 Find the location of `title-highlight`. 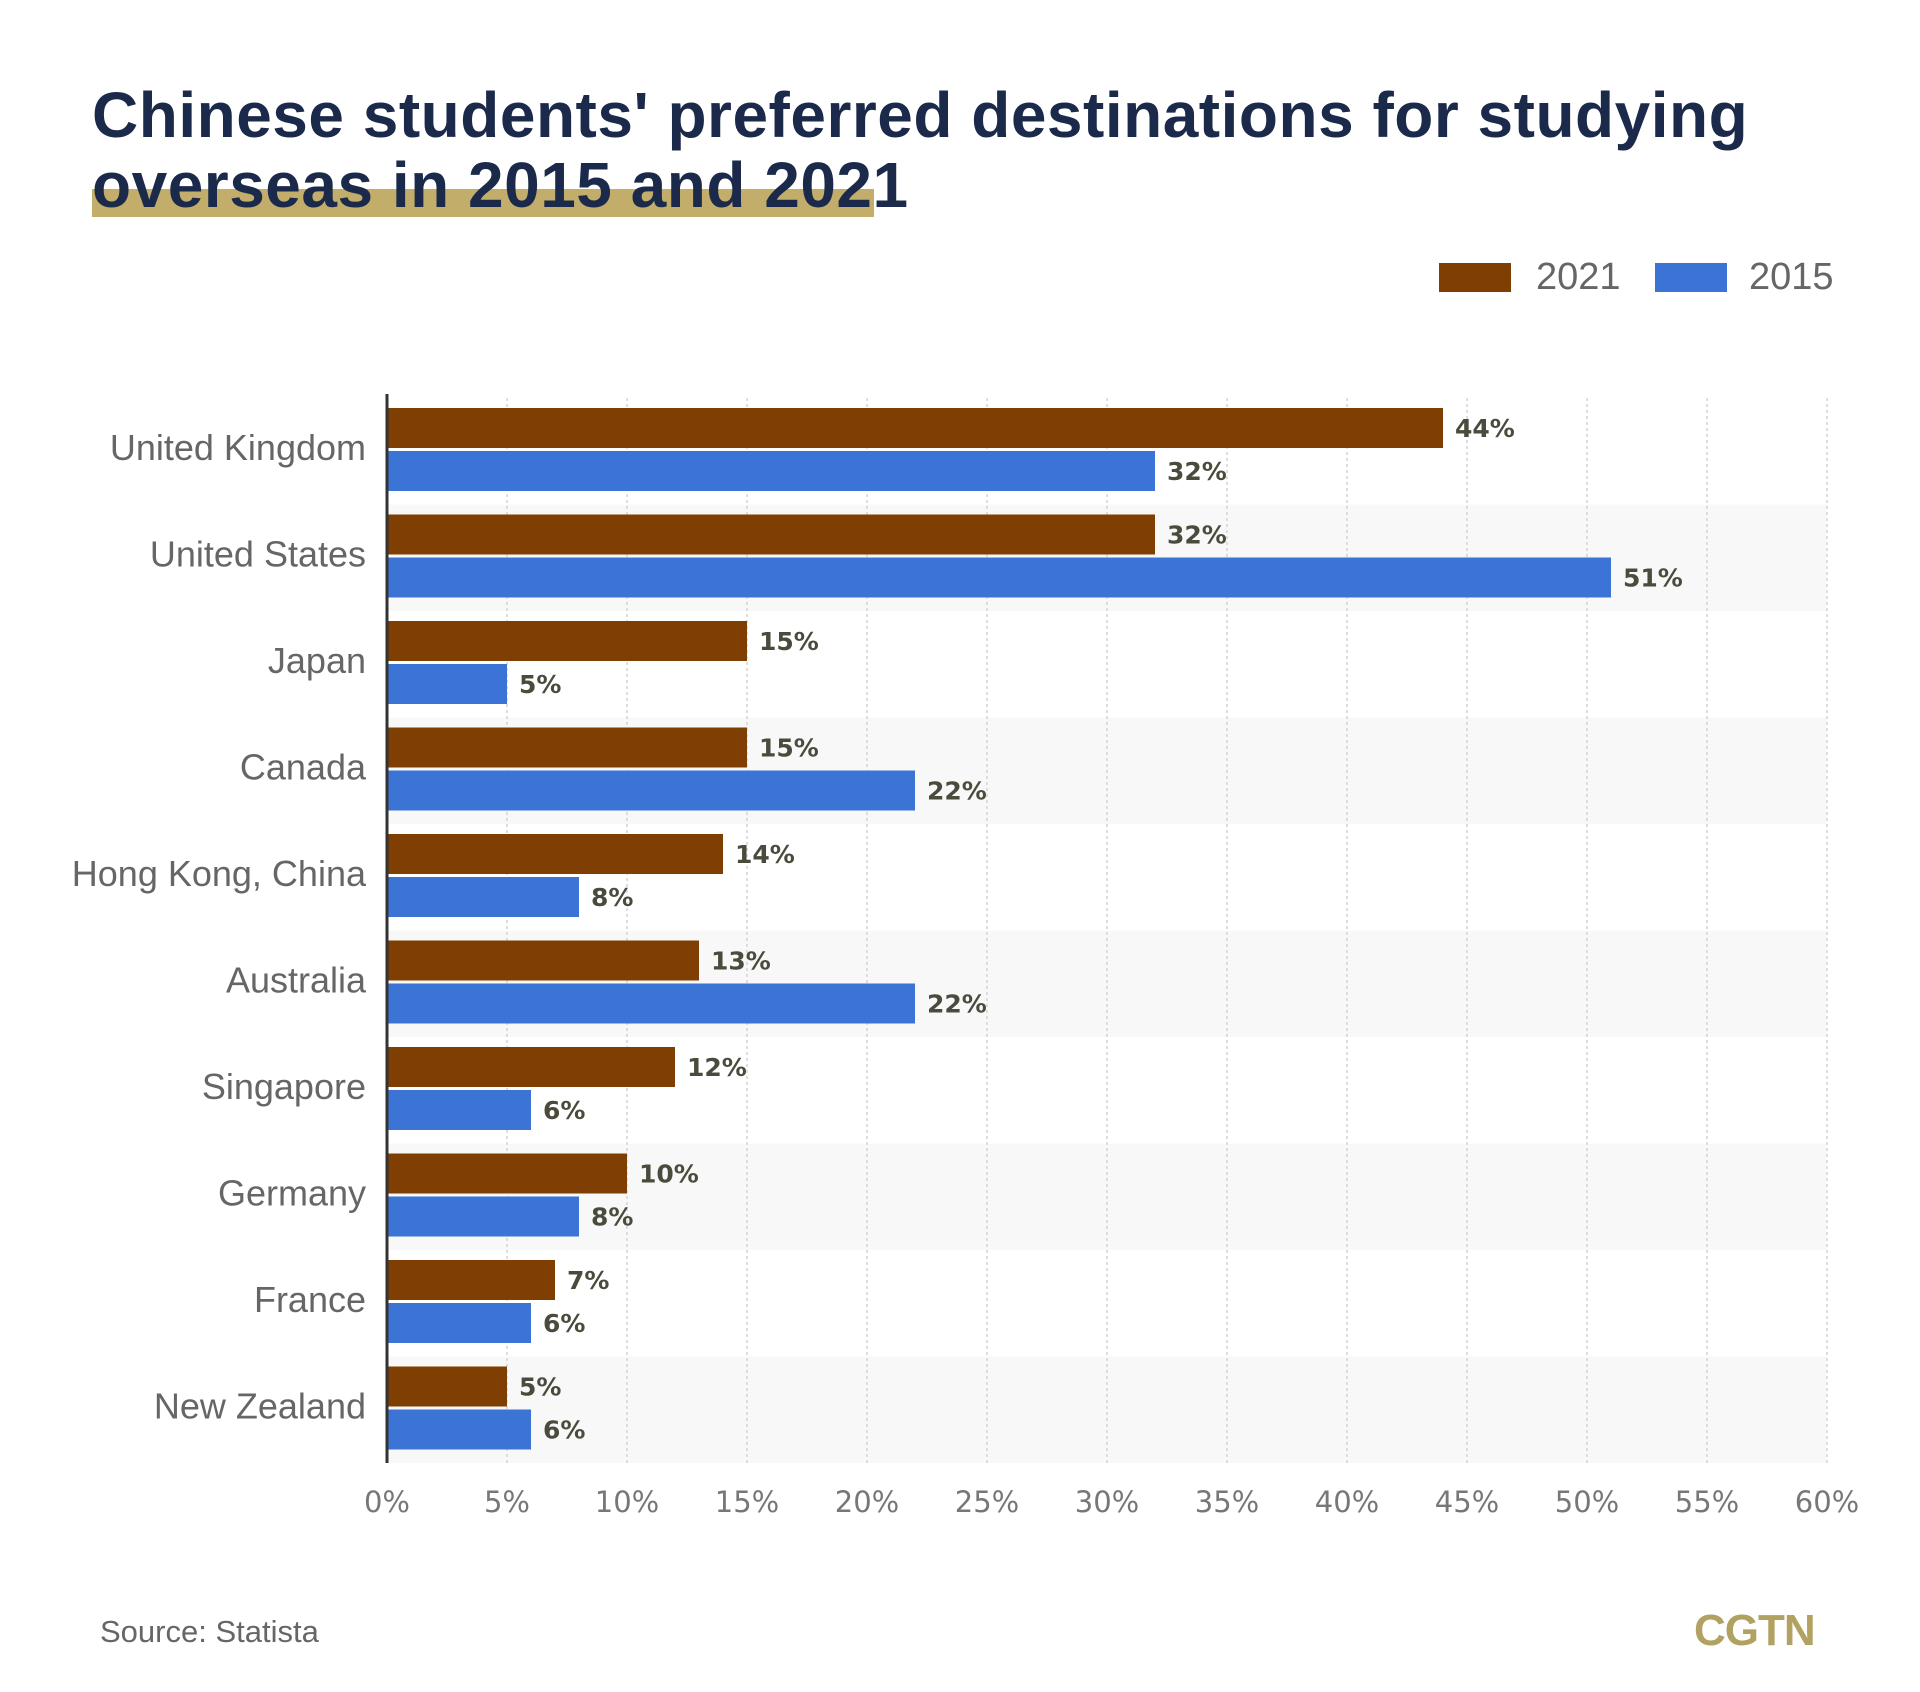

title-highlight is located at coordinates (483, 203).